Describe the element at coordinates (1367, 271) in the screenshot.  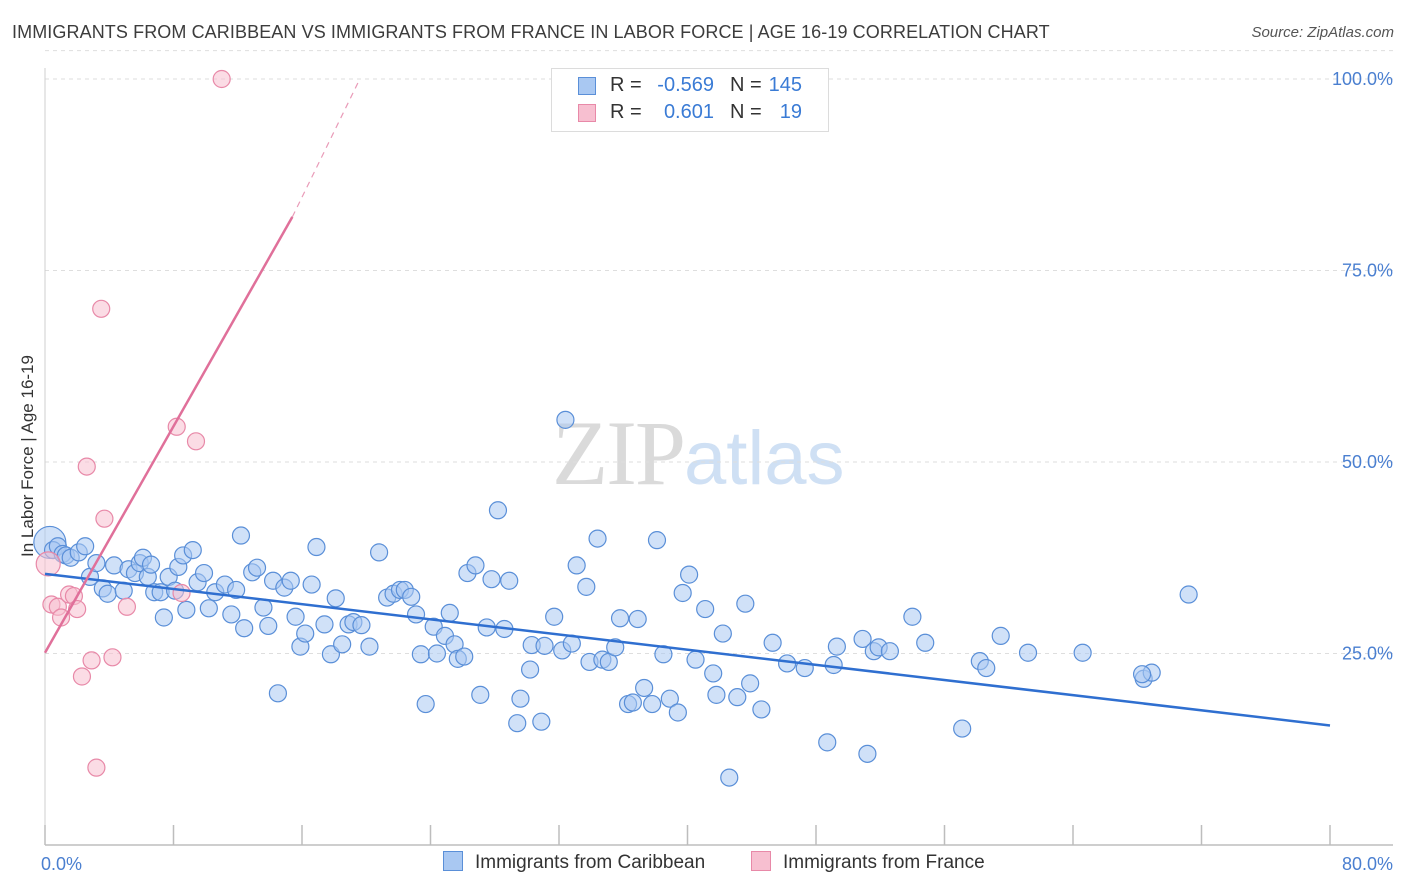
I see `y-tick-label: 75.0%` at that location.